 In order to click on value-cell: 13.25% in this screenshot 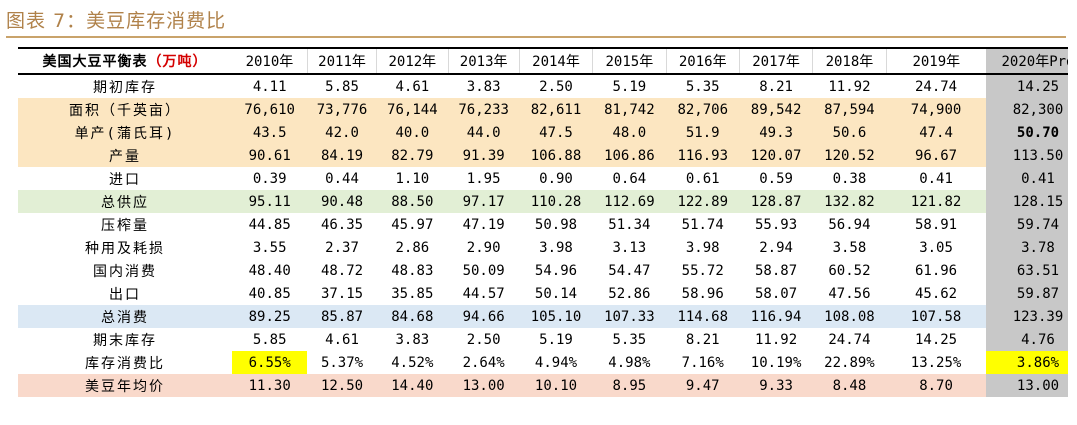, I will do `click(936, 362)`.